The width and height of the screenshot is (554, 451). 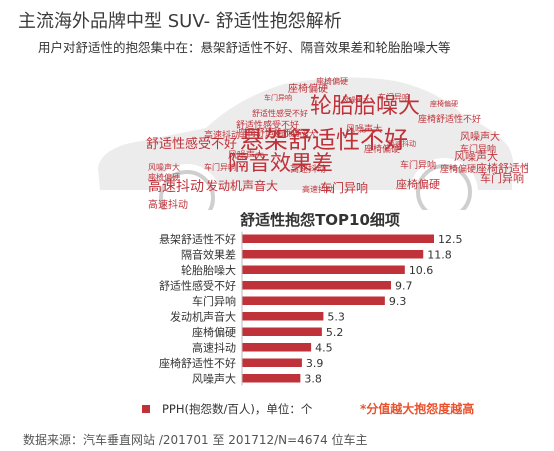 What do you see at coordinates (195, 440) in the screenshot?
I see `data-source: 数据来源：汽车垂直网站 /201701 至 201712/N=4674 位车主` at bounding box center [195, 440].